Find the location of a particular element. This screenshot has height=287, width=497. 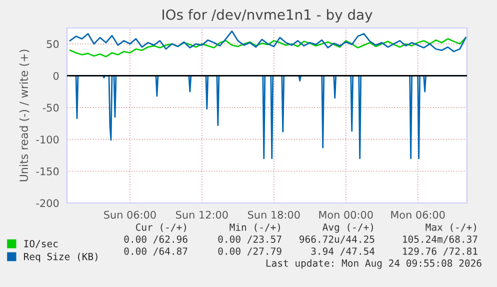

text: 966.72u/44.25 is located at coordinates (337, 239).